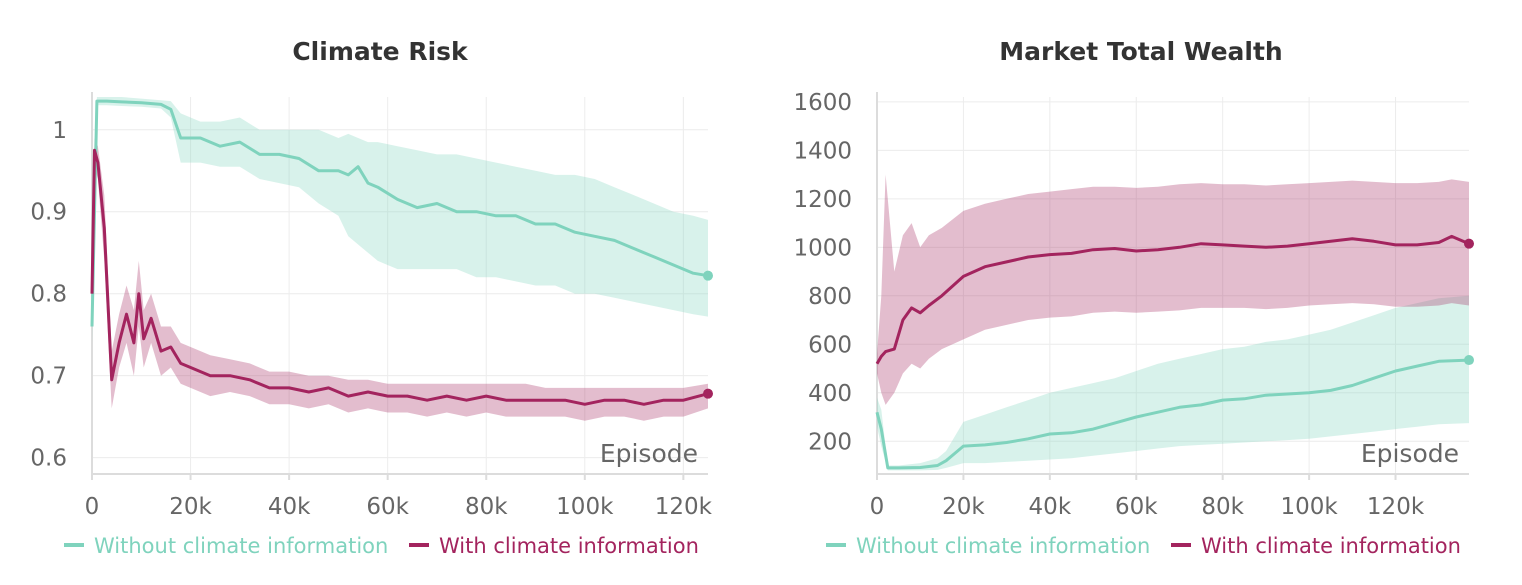  I want to click on chart-title: Climate Risk, so click(380, 51).